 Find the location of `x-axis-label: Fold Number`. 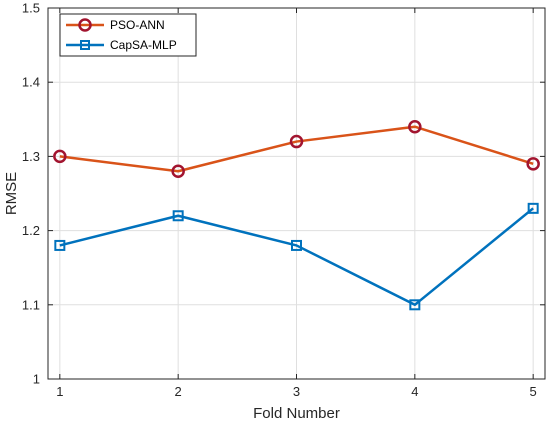

x-axis-label: Fold Number is located at coordinates (296, 413).